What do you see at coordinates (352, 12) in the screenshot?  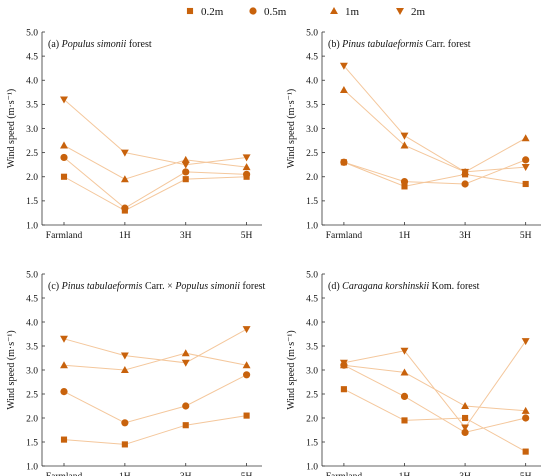 I see `legend-label: 1m` at bounding box center [352, 12].